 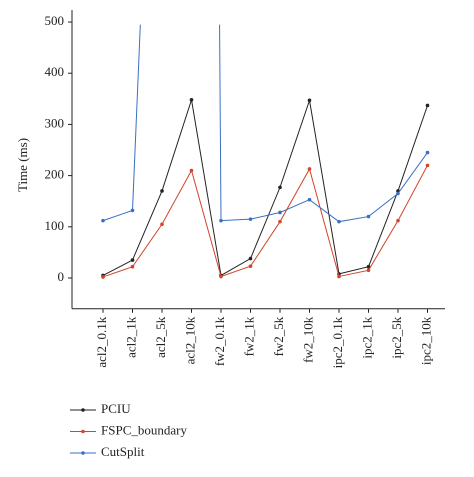 What do you see at coordinates (101, 341) in the screenshot?
I see `x-tick-label: acl2_0.1k` at bounding box center [101, 341].